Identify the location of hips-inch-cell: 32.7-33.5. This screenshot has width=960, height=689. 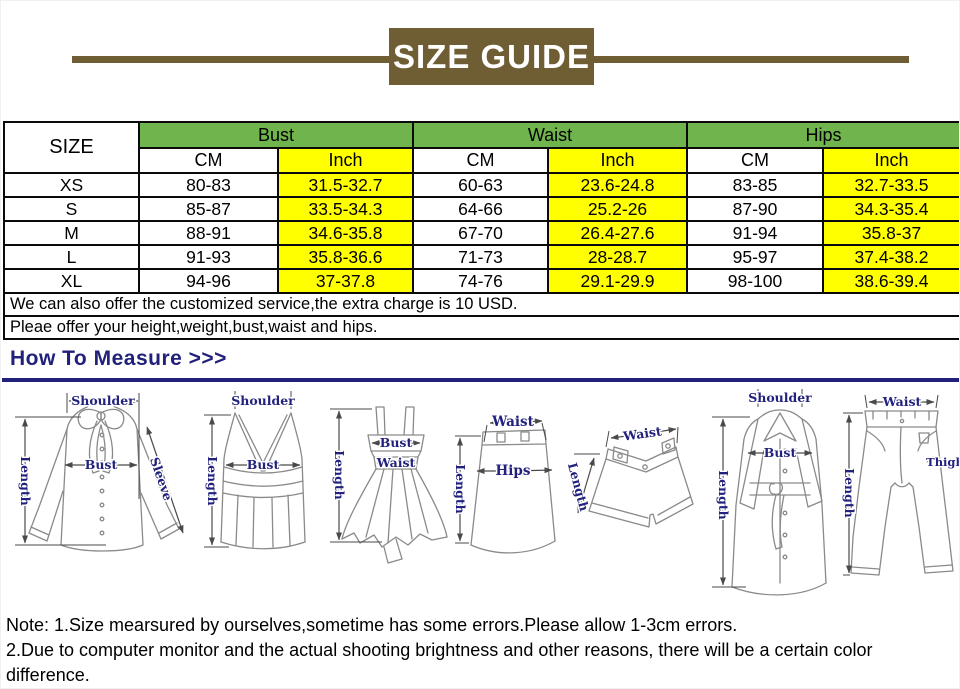
(890, 185).